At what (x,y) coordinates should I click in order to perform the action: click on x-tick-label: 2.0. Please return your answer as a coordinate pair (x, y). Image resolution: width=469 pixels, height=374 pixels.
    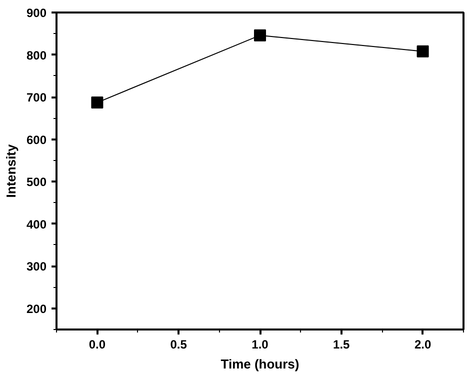
    Looking at the image, I should click on (423, 345).